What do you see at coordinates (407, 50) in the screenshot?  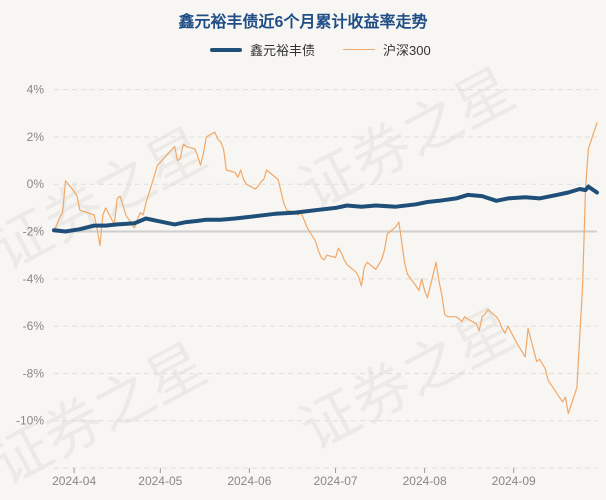 I see `legend-label-series-2: 沪深300` at bounding box center [407, 50].